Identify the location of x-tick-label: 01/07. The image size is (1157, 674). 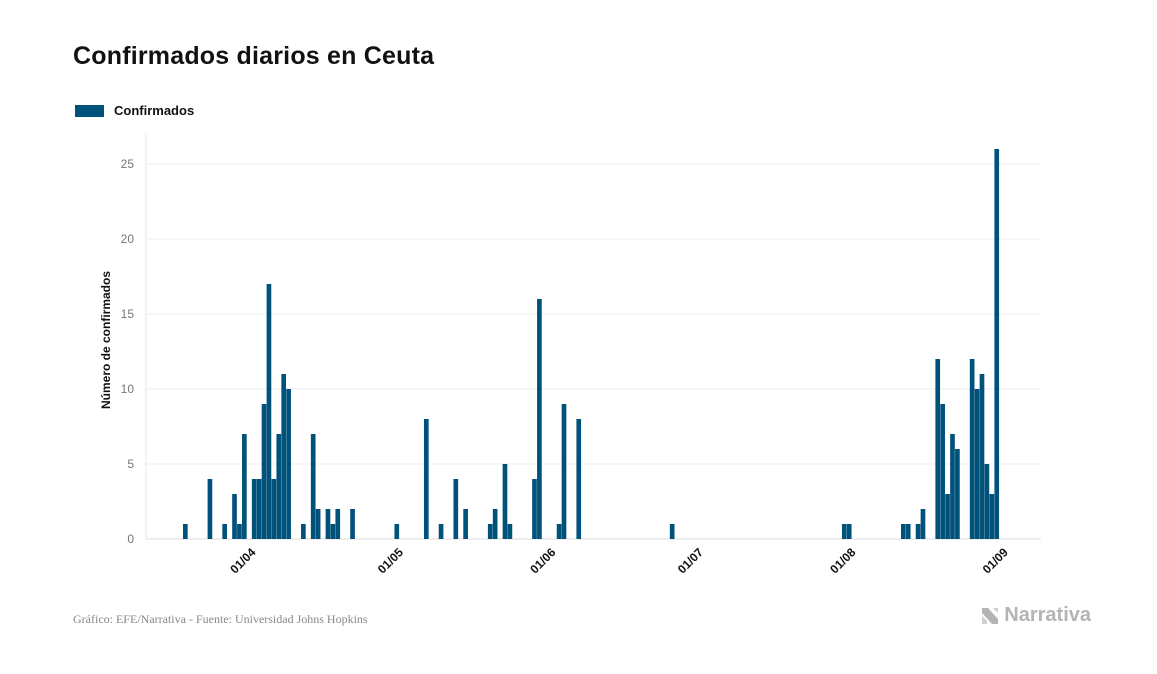
(690, 560).